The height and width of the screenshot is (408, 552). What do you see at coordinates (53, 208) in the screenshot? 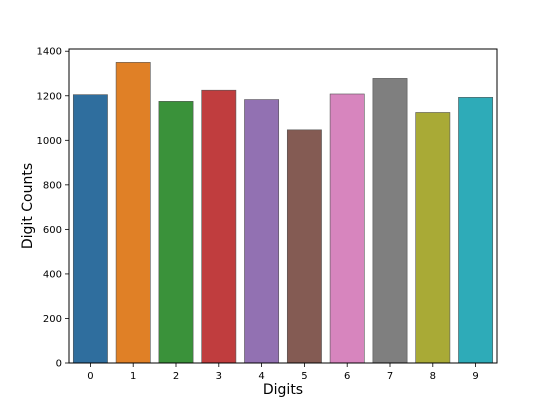
I see `y-axis-ticks: 0 200 400 600 800 1000 1200 1400` at bounding box center [53, 208].